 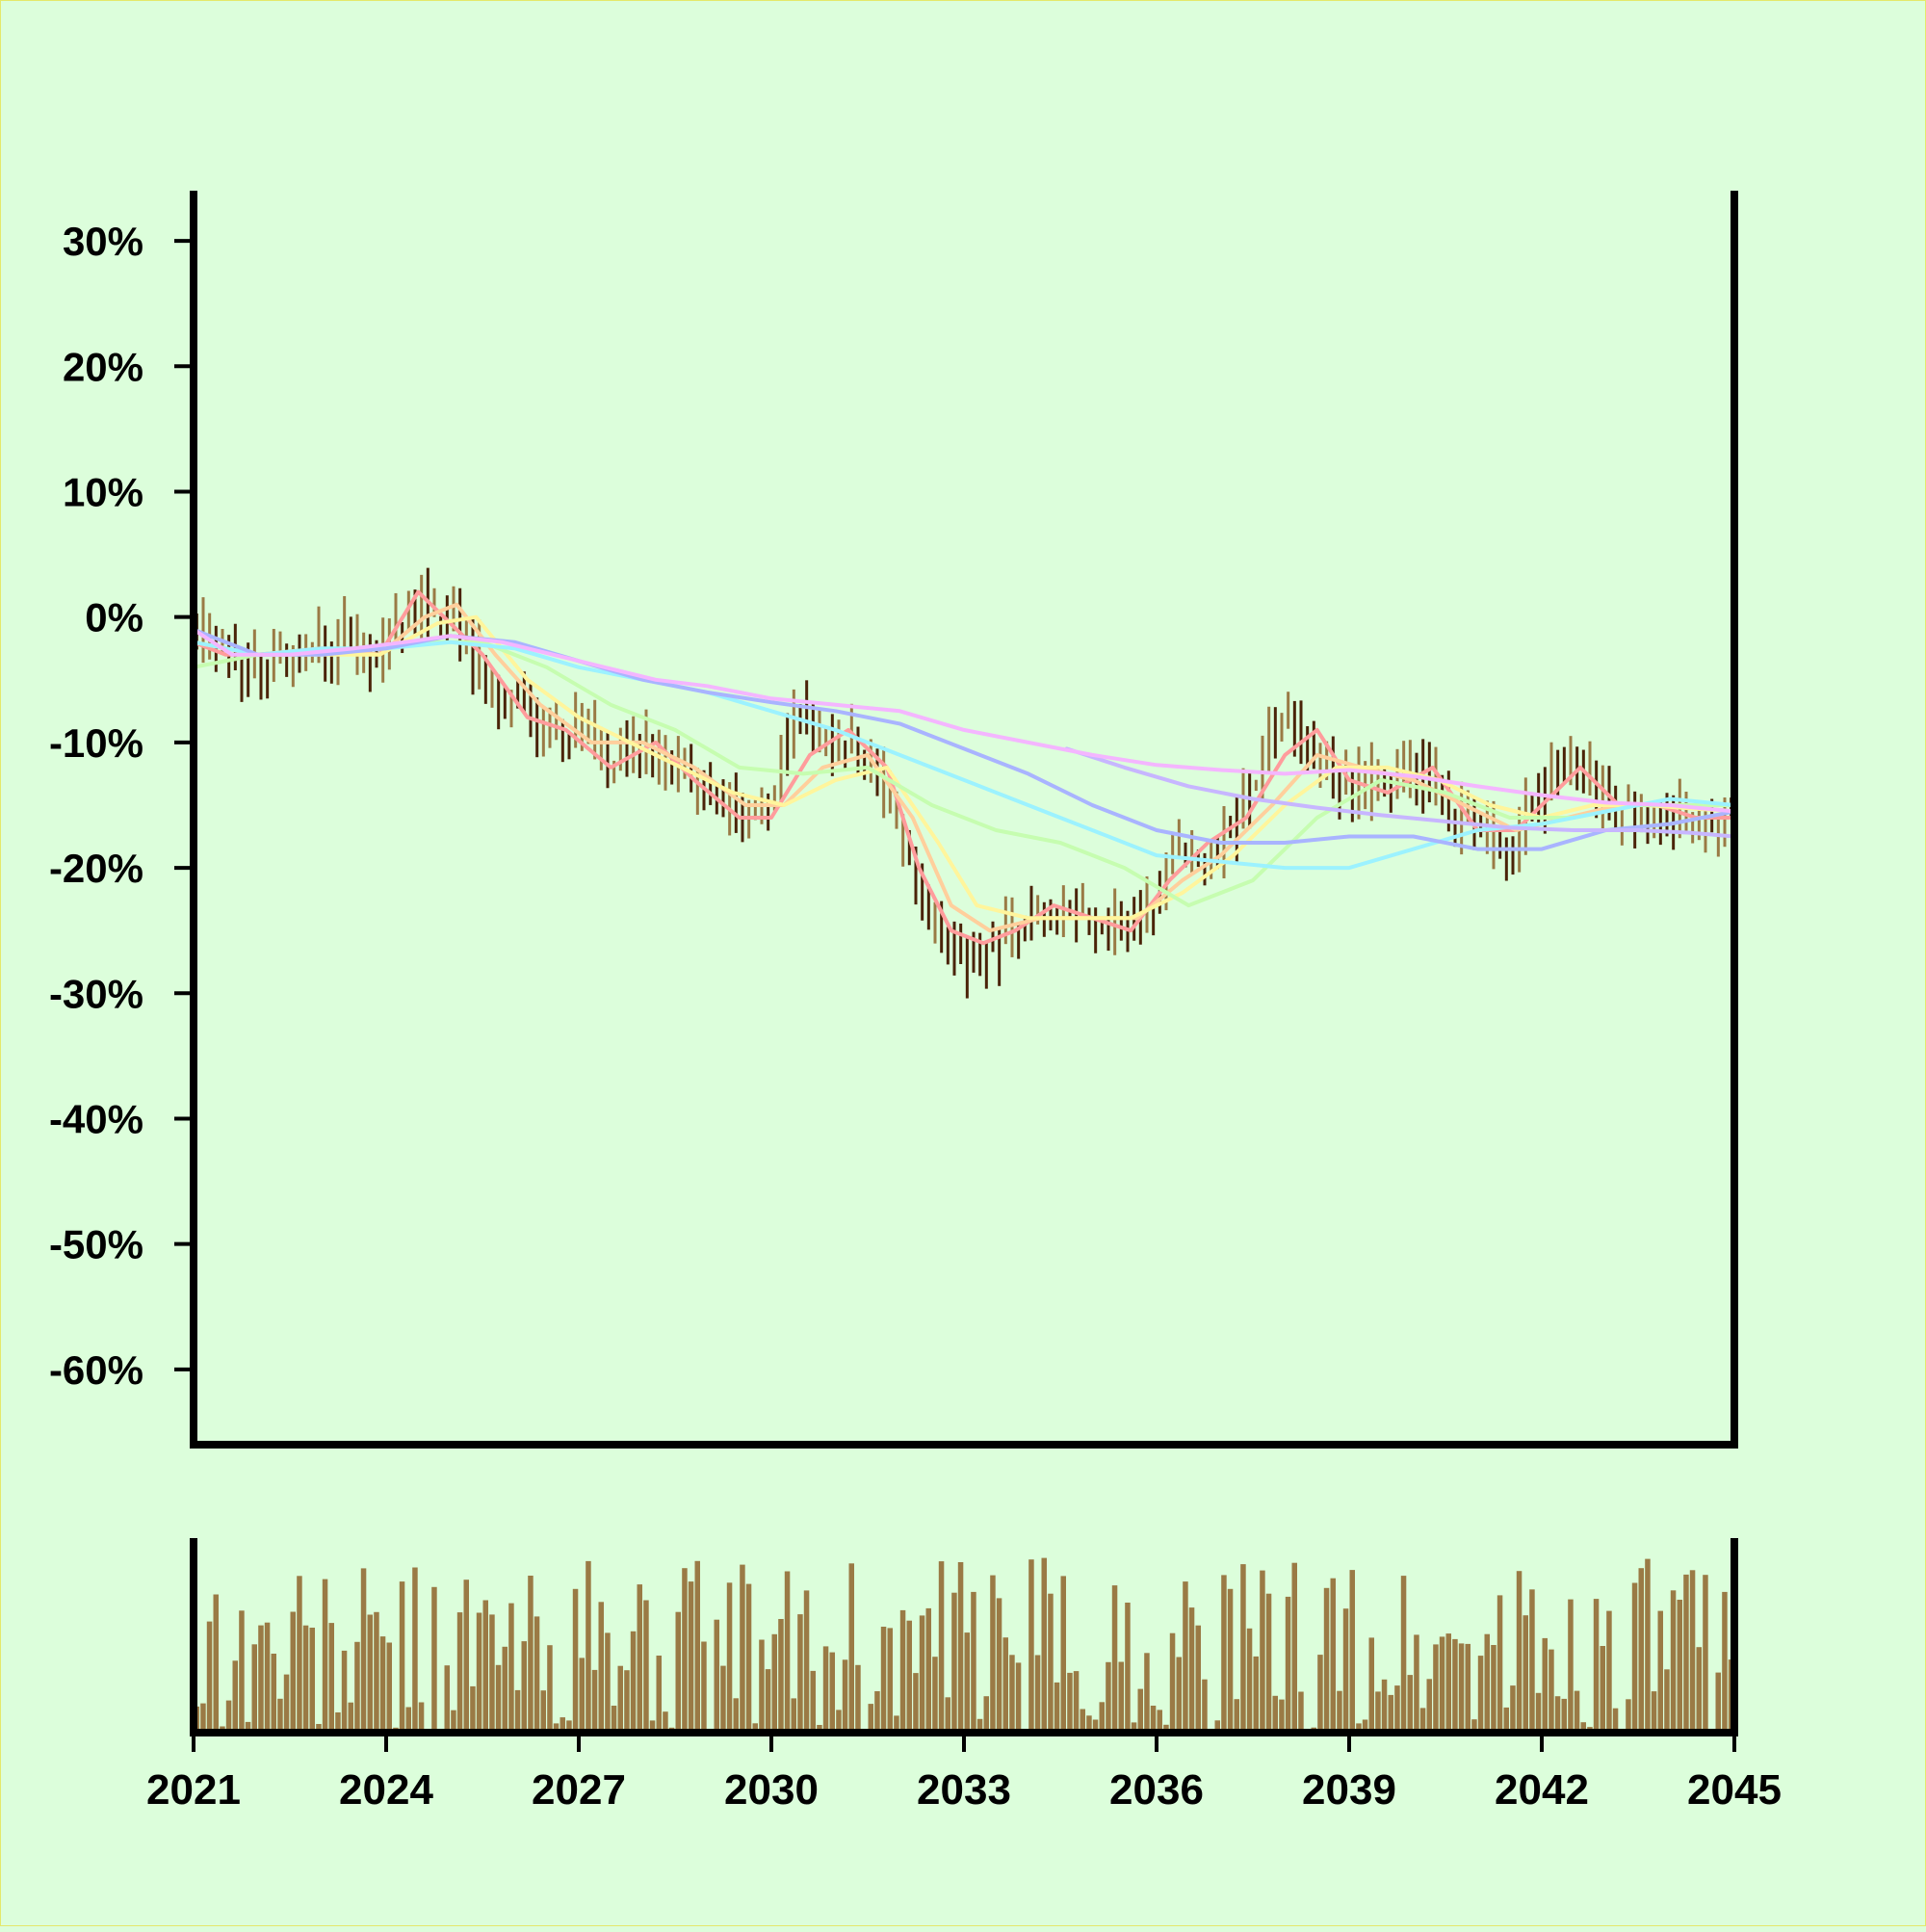 What do you see at coordinates (96, 1370) in the screenshot?
I see `y-tick-label: -60%` at bounding box center [96, 1370].